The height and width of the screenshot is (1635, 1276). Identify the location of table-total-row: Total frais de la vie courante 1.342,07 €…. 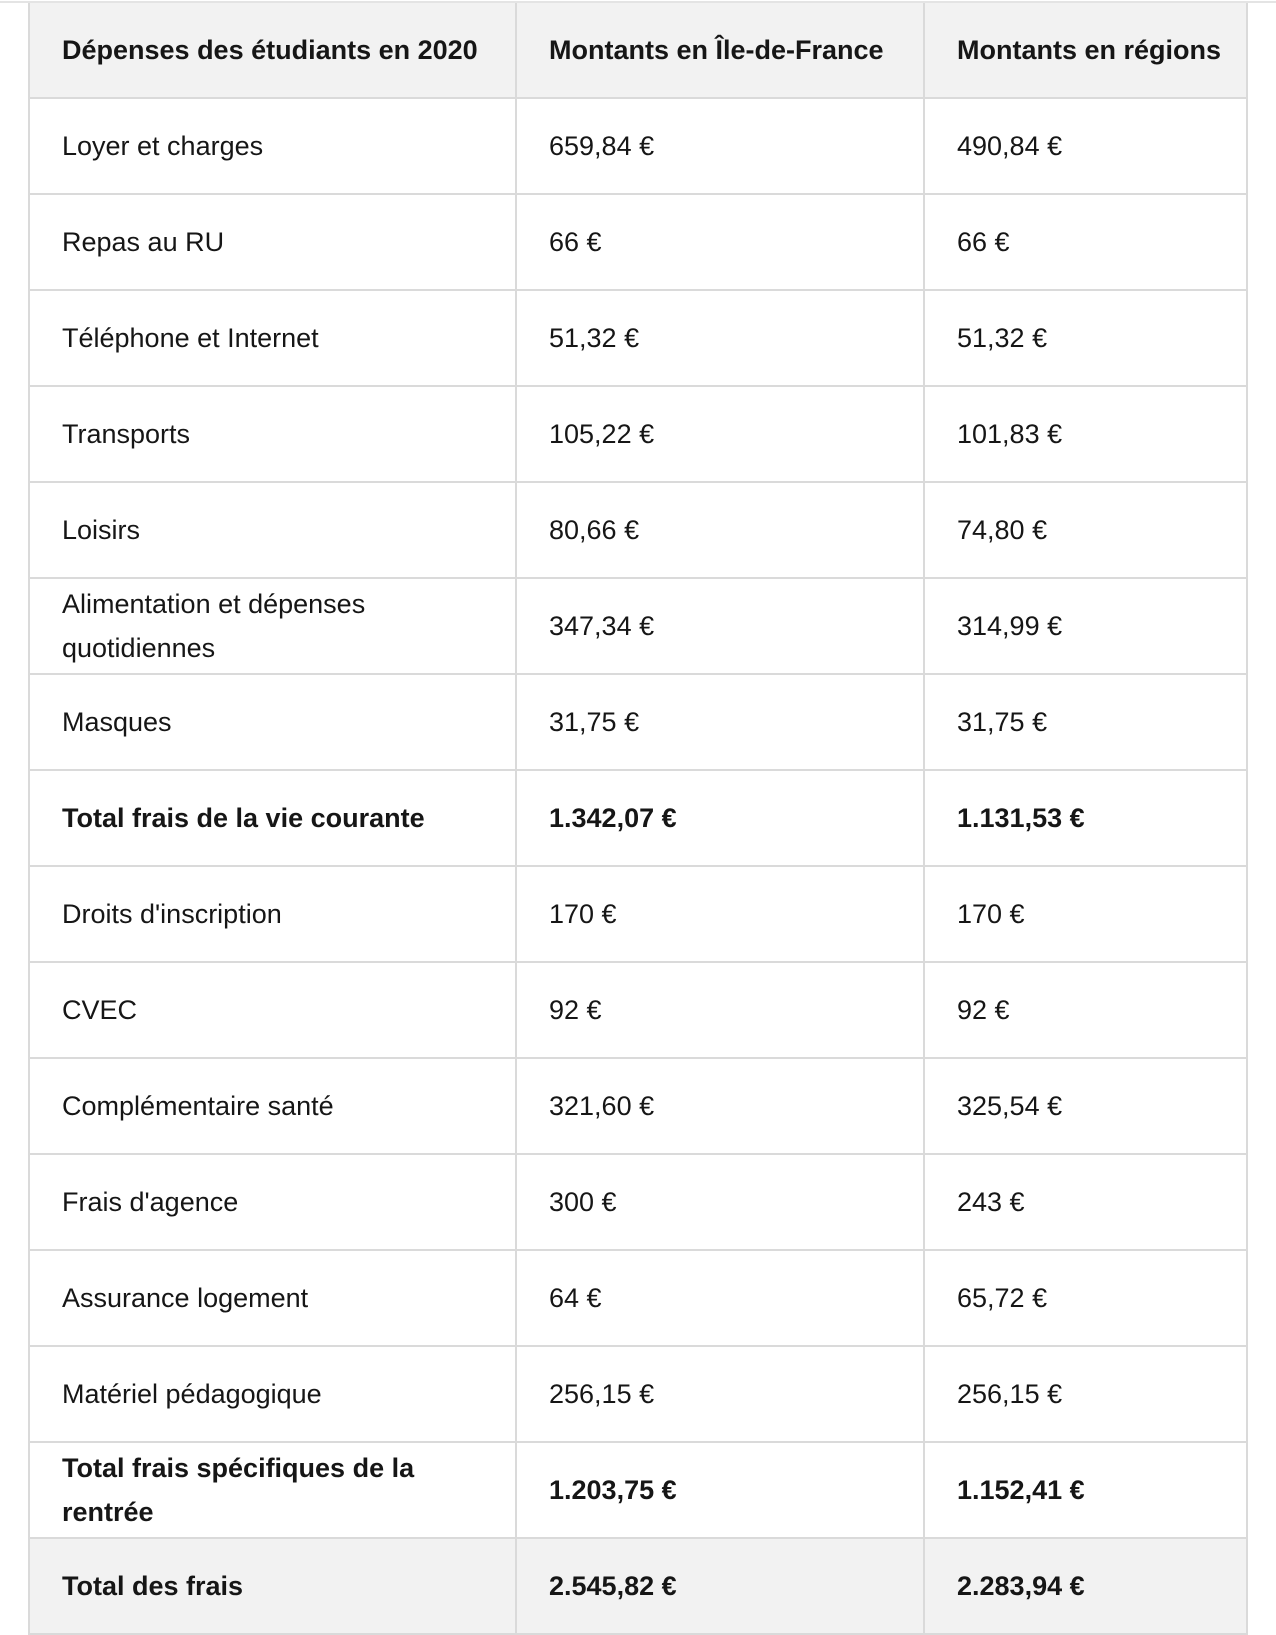
(638, 818).